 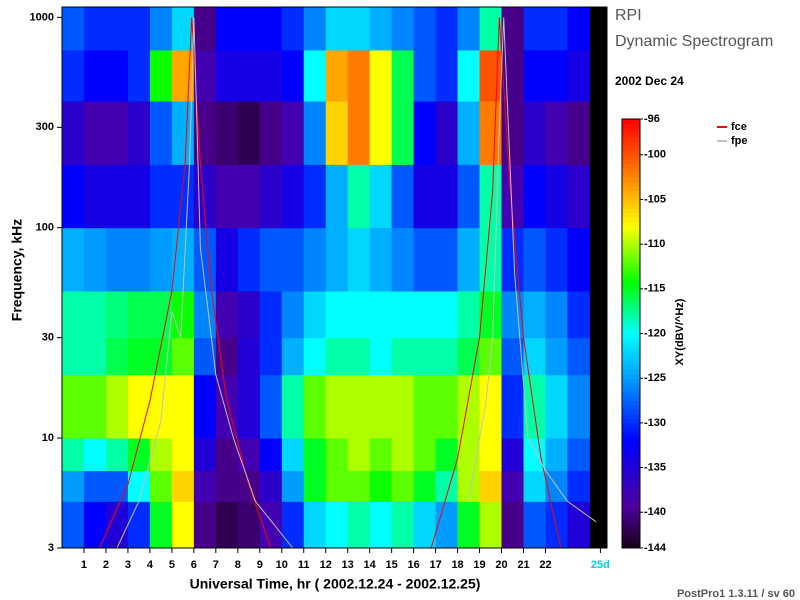 What do you see at coordinates (45, 127) in the screenshot?
I see `y-tick-label: 300` at bounding box center [45, 127].